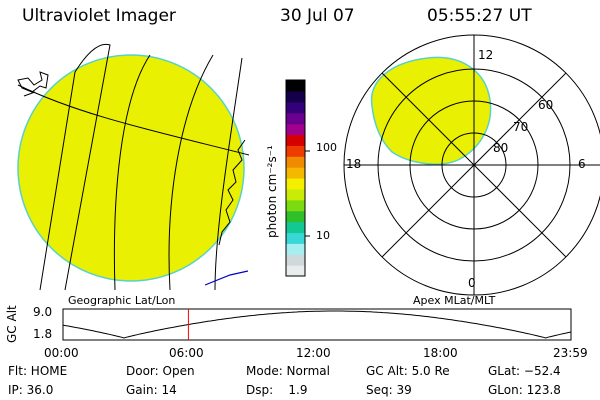 The image size is (600, 400). Describe the element at coordinates (232, 192) in the screenshot. I see `coastline-east` at that location.